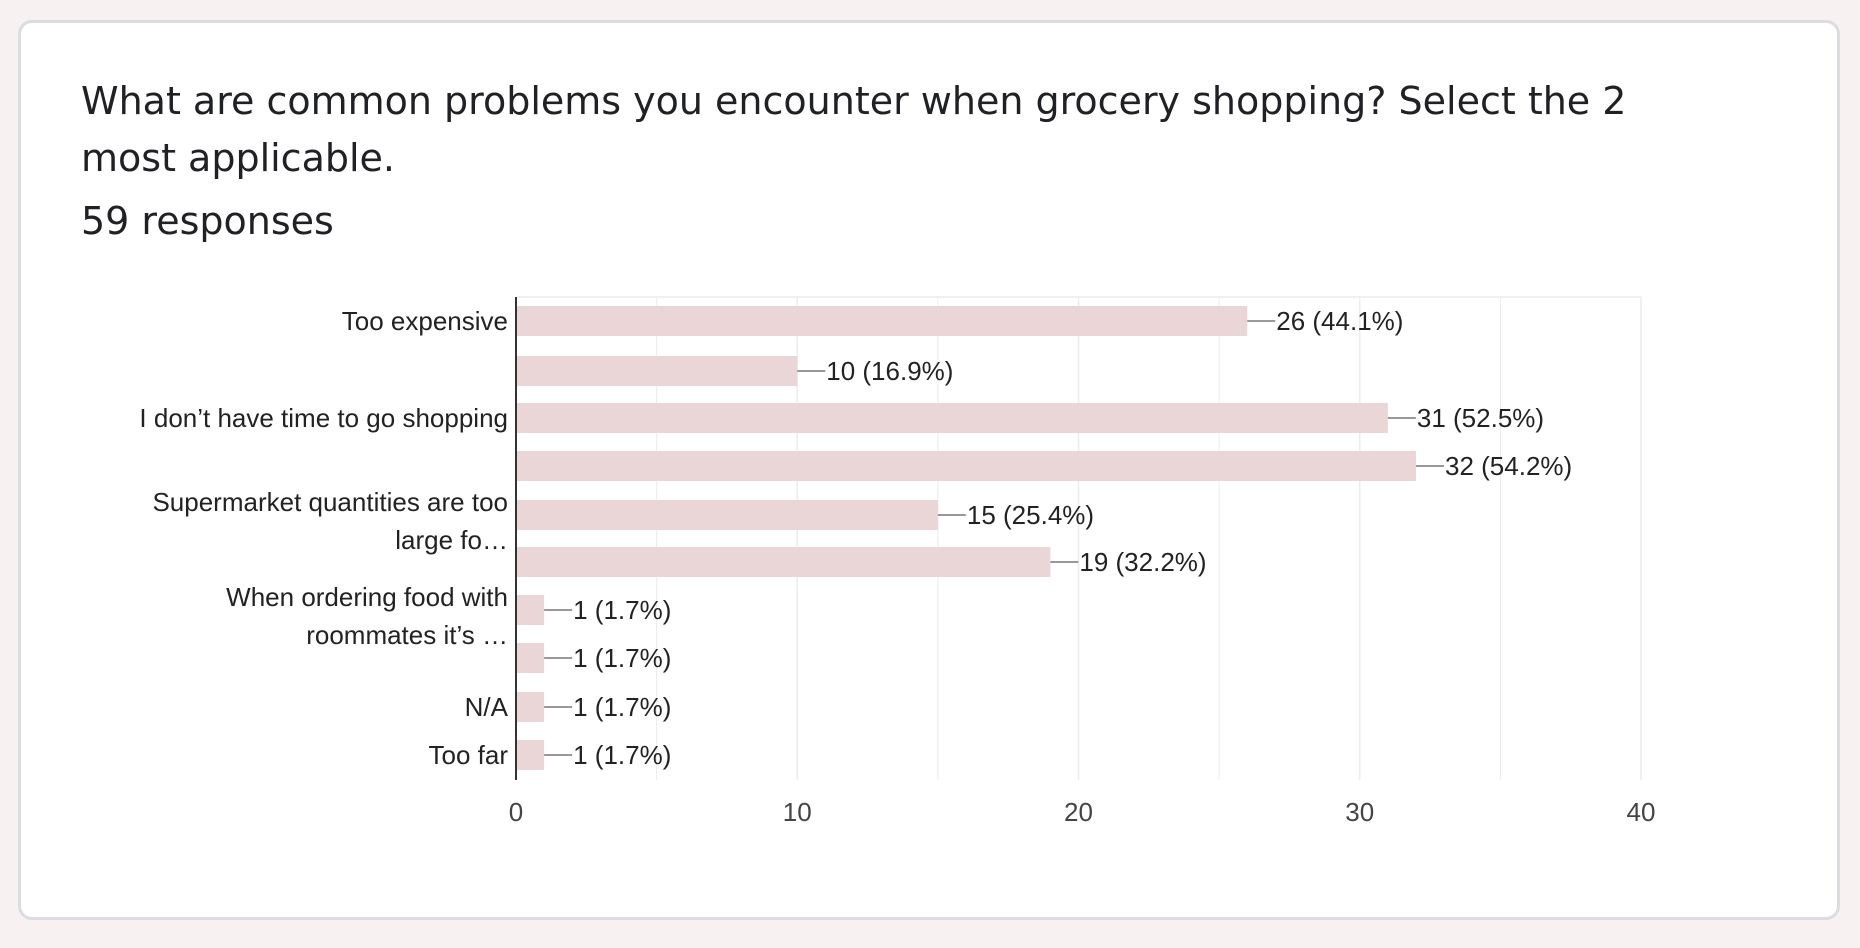 The image size is (1860, 948). What do you see at coordinates (323, 418) in the screenshot?
I see `chart-category-label: I don’t have time to go shopping` at bounding box center [323, 418].